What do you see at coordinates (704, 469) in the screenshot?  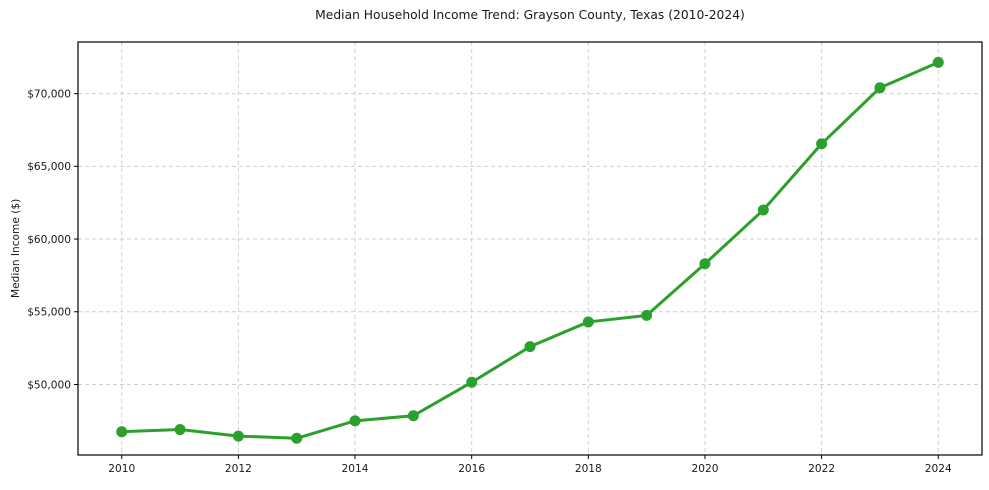 I see `x-tick-label: 2020` at bounding box center [704, 469].